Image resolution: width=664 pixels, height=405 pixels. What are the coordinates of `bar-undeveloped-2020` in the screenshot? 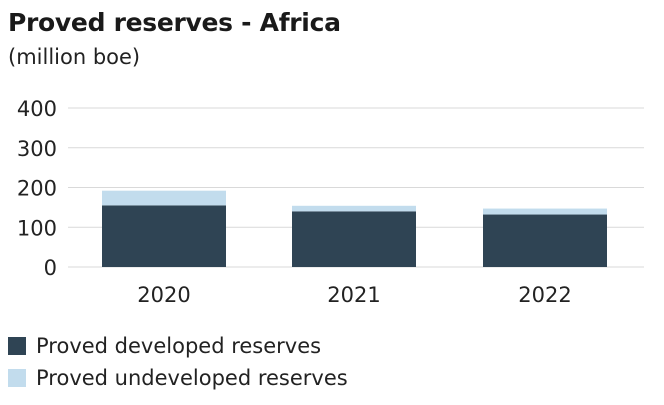 It's located at (164, 198).